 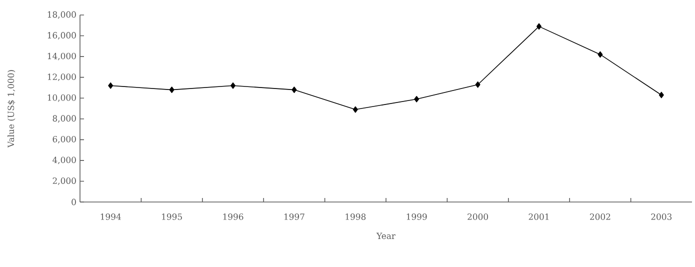 What do you see at coordinates (62, 56) in the screenshot?
I see `y-tick-label: 14,000` at bounding box center [62, 56].